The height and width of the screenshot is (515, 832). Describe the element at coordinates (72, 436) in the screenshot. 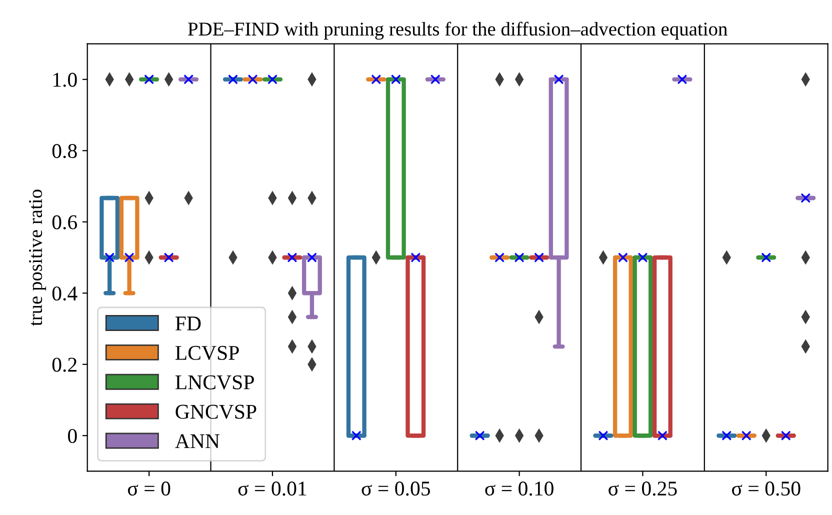

I see `y-tick-label: 0` at that location.